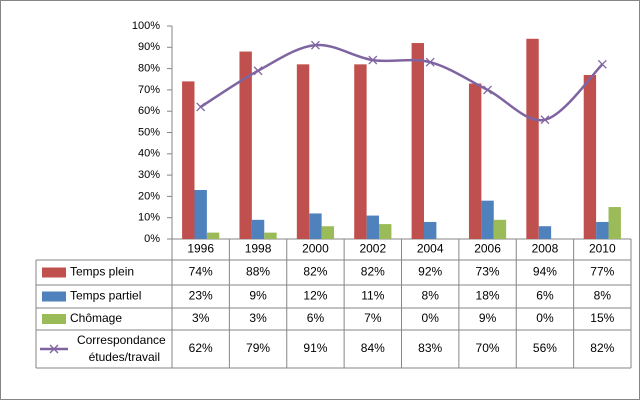  What do you see at coordinates (487, 249) in the screenshot?
I see `x-tick-label: 2006` at bounding box center [487, 249].